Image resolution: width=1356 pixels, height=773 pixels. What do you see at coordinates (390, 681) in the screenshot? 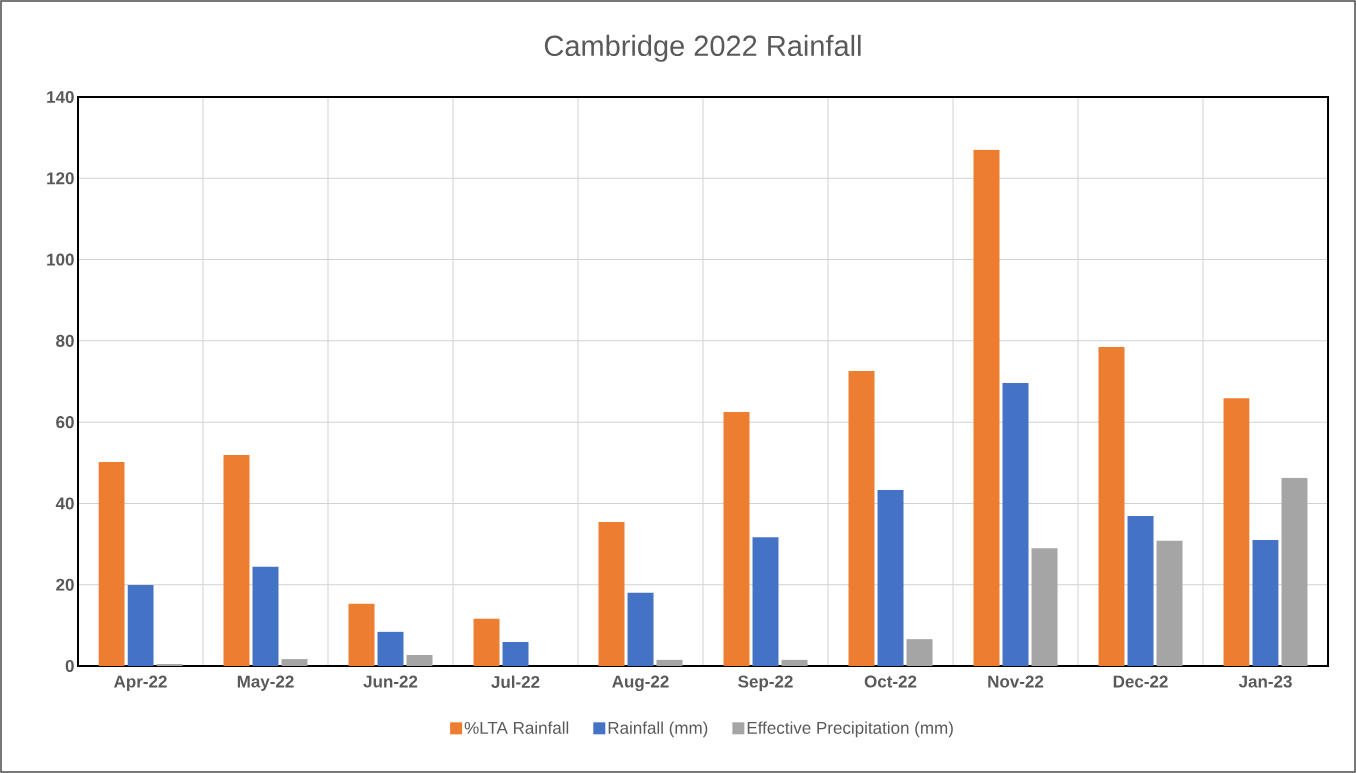
I see `x-tick-label: Jun-22` at bounding box center [390, 681].